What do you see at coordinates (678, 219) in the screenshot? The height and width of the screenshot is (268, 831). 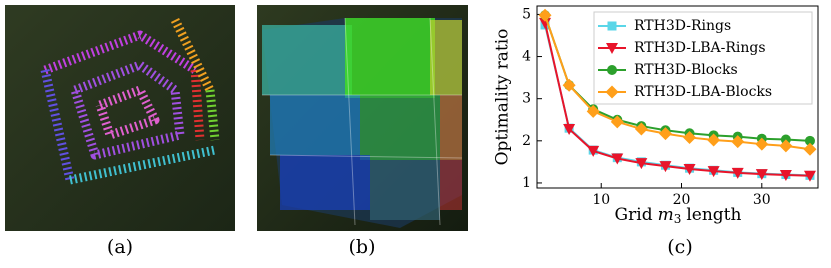 I see `x-label-sub: 3` at bounding box center [678, 219].